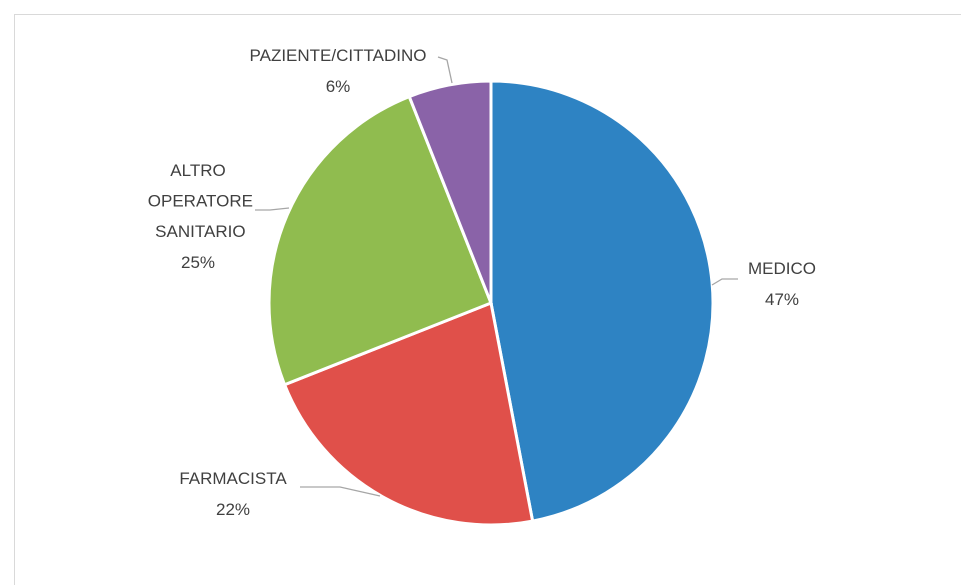 The width and height of the screenshot is (961, 585). What do you see at coordinates (233, 509) in the screenshot?
I see `slice-value-label: 22%` at bounding box center [233, 509].